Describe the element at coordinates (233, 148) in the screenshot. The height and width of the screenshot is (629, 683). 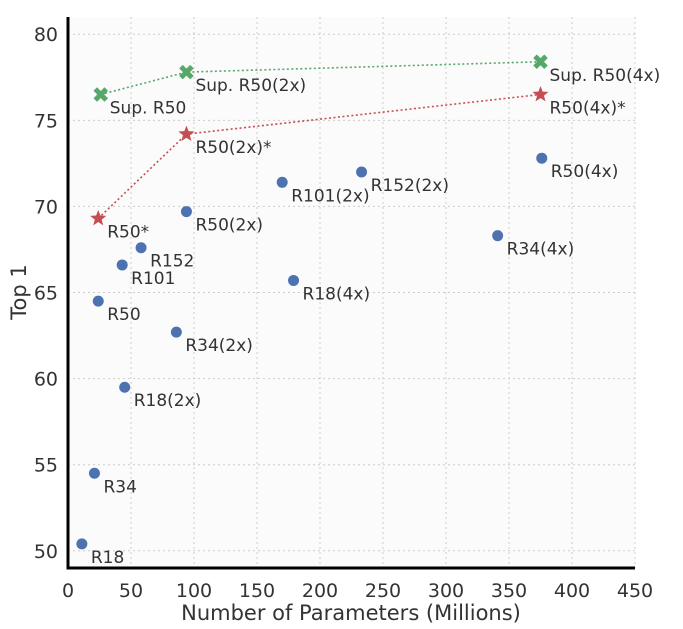
I see `point-label: R50(2x)*` at that location.